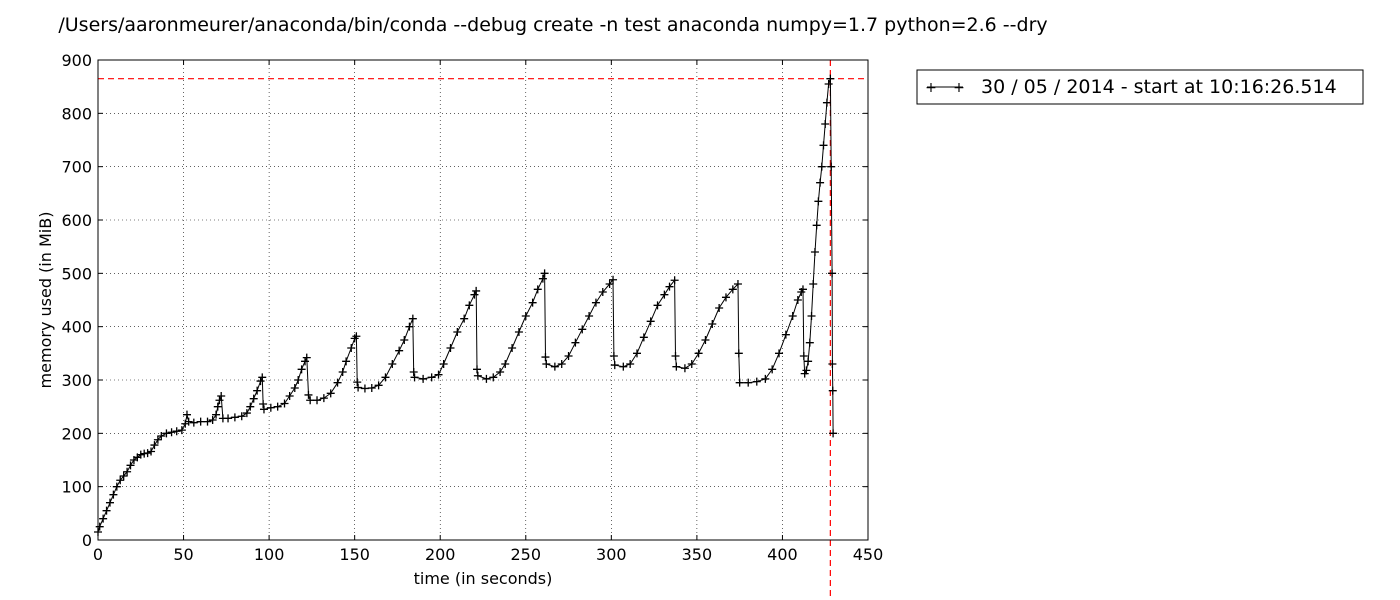  What do you see at coordinates (868, 554) in the screenshot?
I see `x-tick-label: 450` at bounding box center [868, 554].